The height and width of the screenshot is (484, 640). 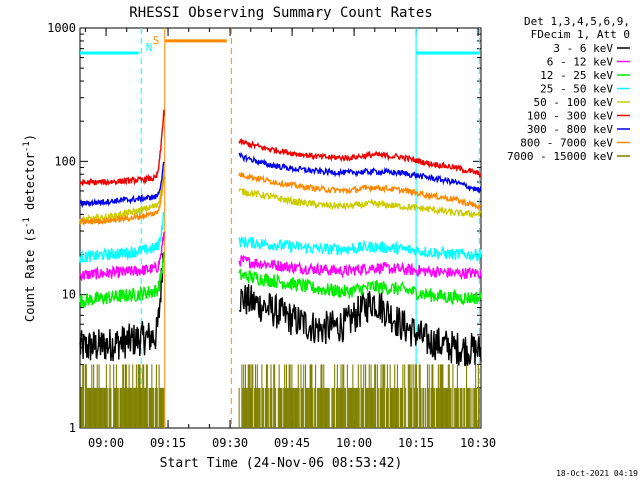 I want to click on series-3_6keV, so click(x=280, y=309).